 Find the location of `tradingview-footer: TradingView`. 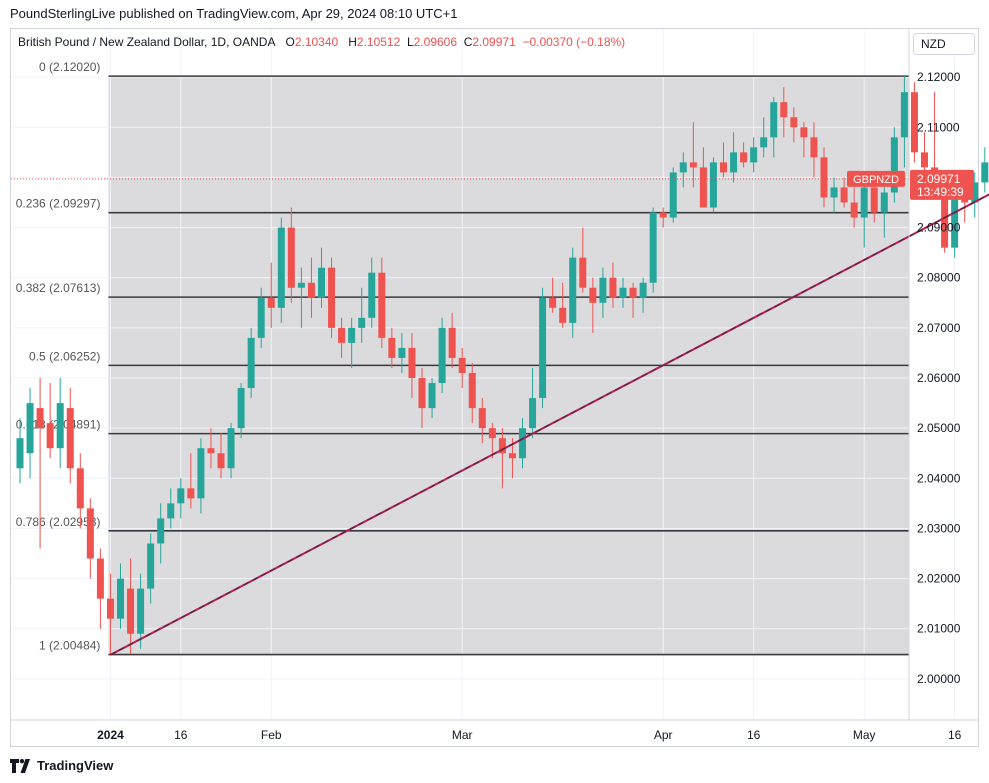

tradingview-footer: TradingView is located at coordinates (61, 765).